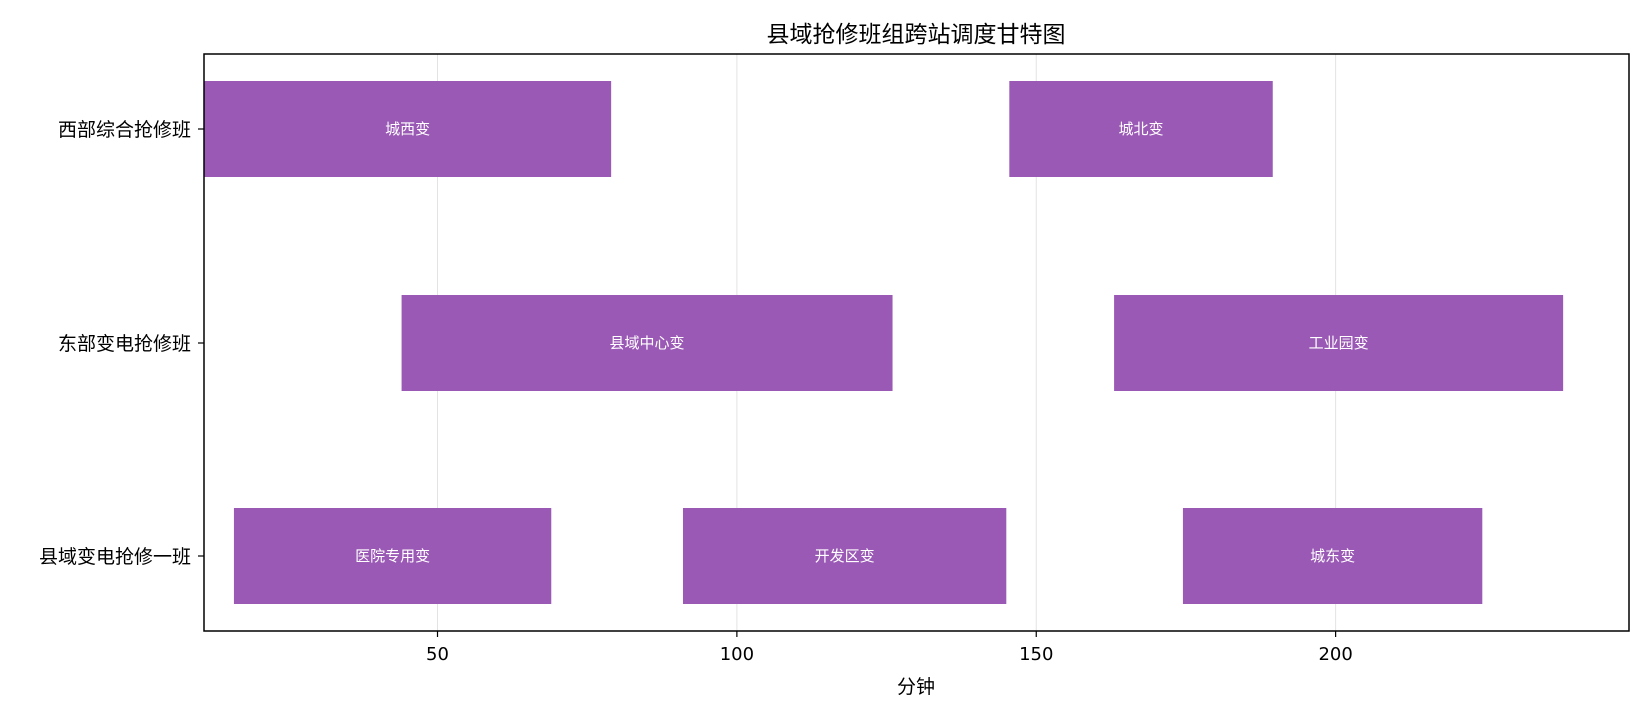  What do you see at coordinates (115, 557) in the screenshot?
I see `y-tick-label: 县域变电抢修一班` at bounding box center [115, 557].